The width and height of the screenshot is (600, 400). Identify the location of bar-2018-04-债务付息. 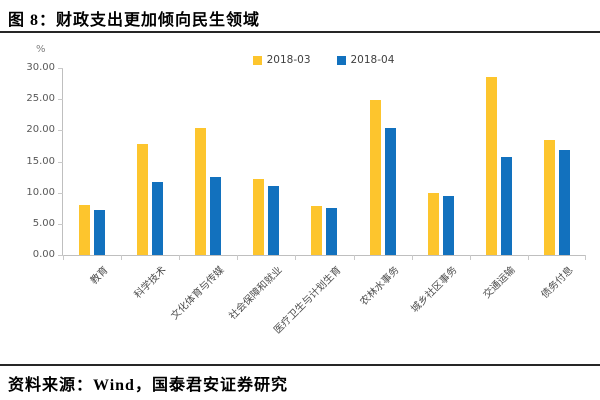
(564, 202).